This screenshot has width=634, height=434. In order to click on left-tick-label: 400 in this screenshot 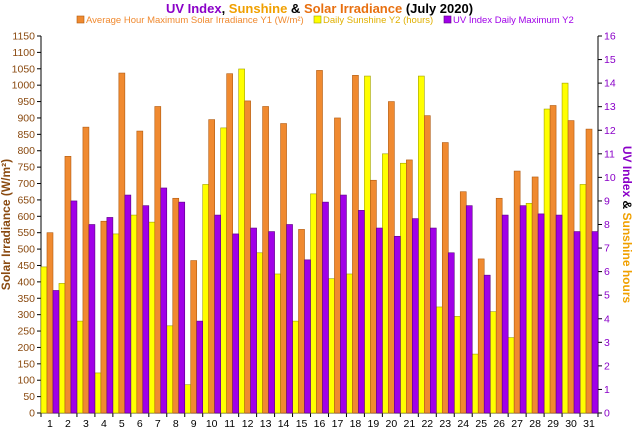, I will do `click(26, 282)`.